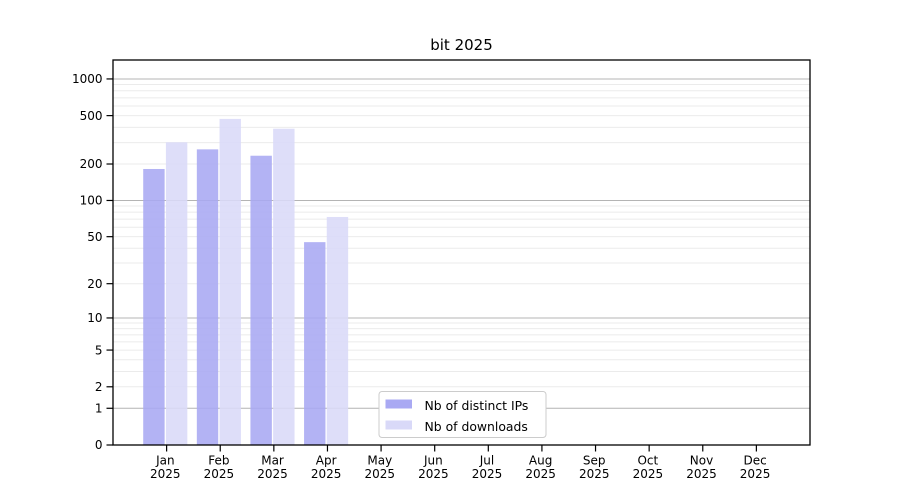  I want to click on x-axis-month-label: Sep, so click(594, 461).